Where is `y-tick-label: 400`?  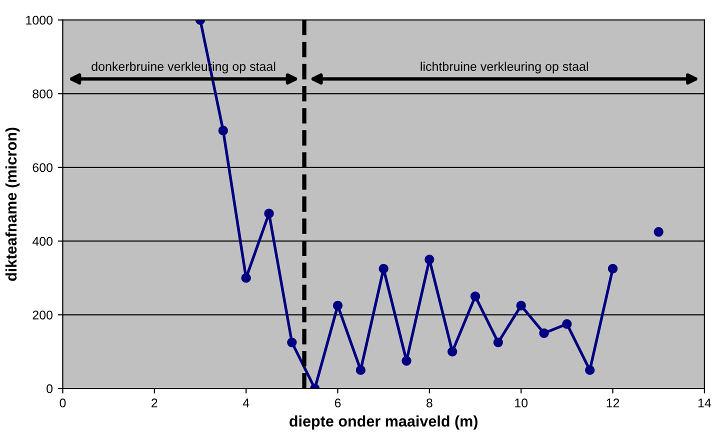 y-tick-label: 400 is located at coordinates (42, 241).